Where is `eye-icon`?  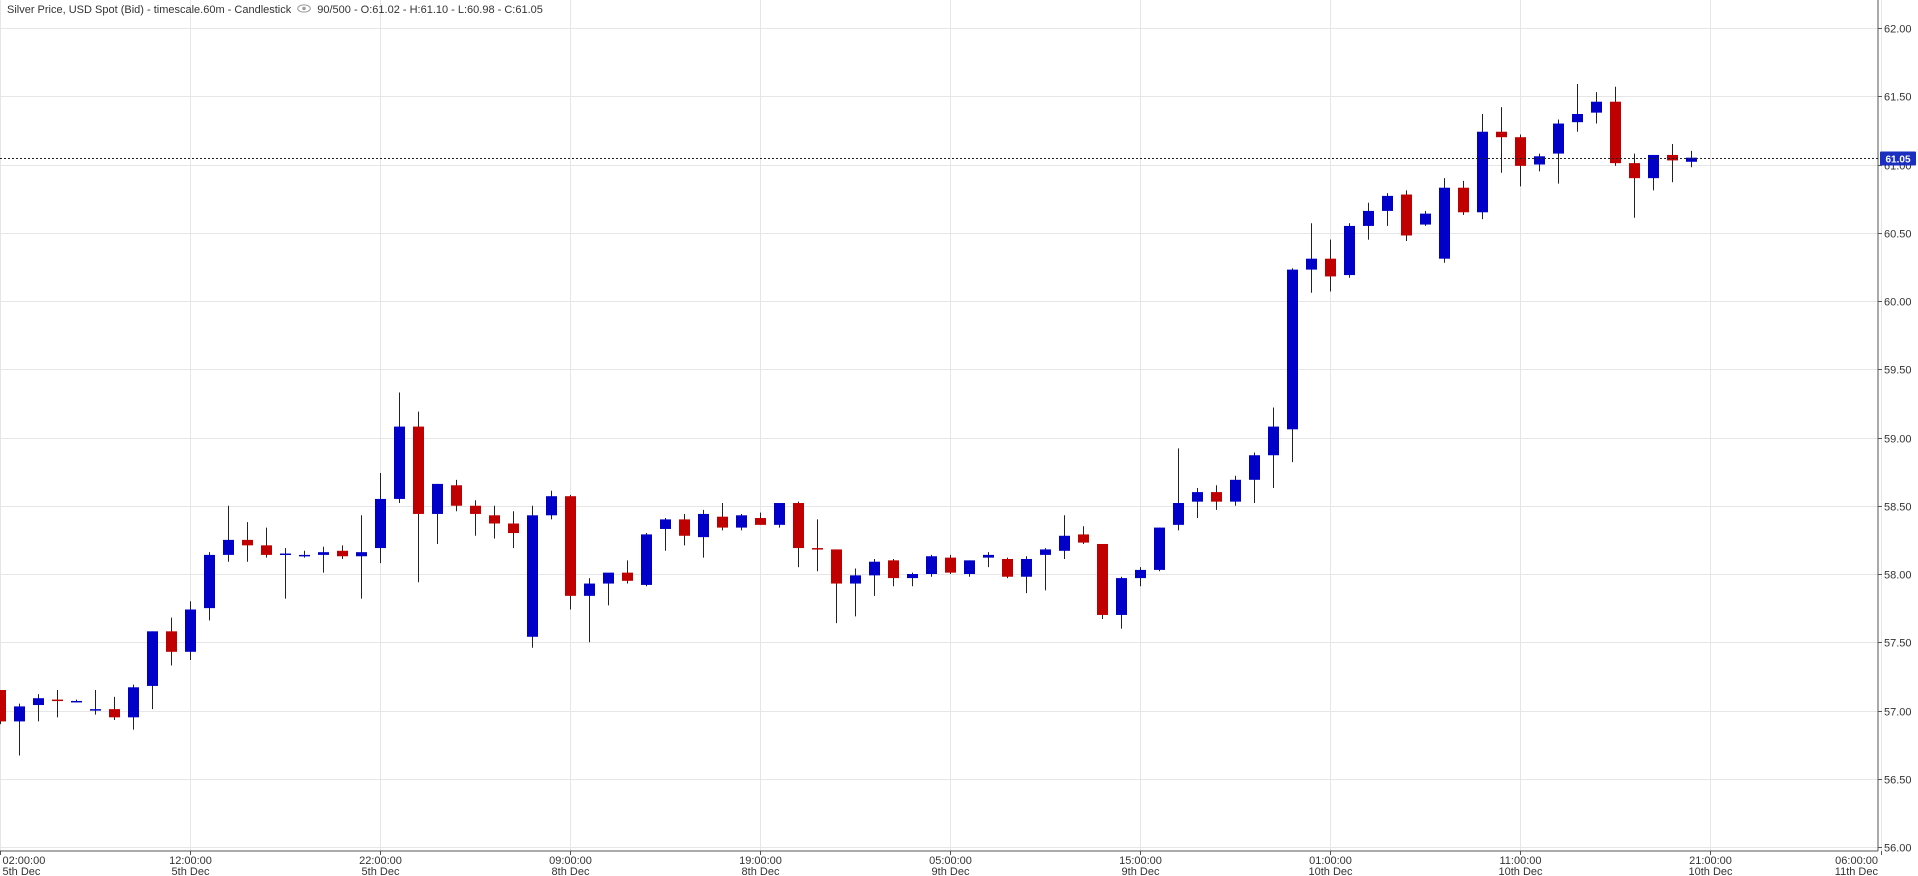 eye-icon is located at coordinates (304, 10).